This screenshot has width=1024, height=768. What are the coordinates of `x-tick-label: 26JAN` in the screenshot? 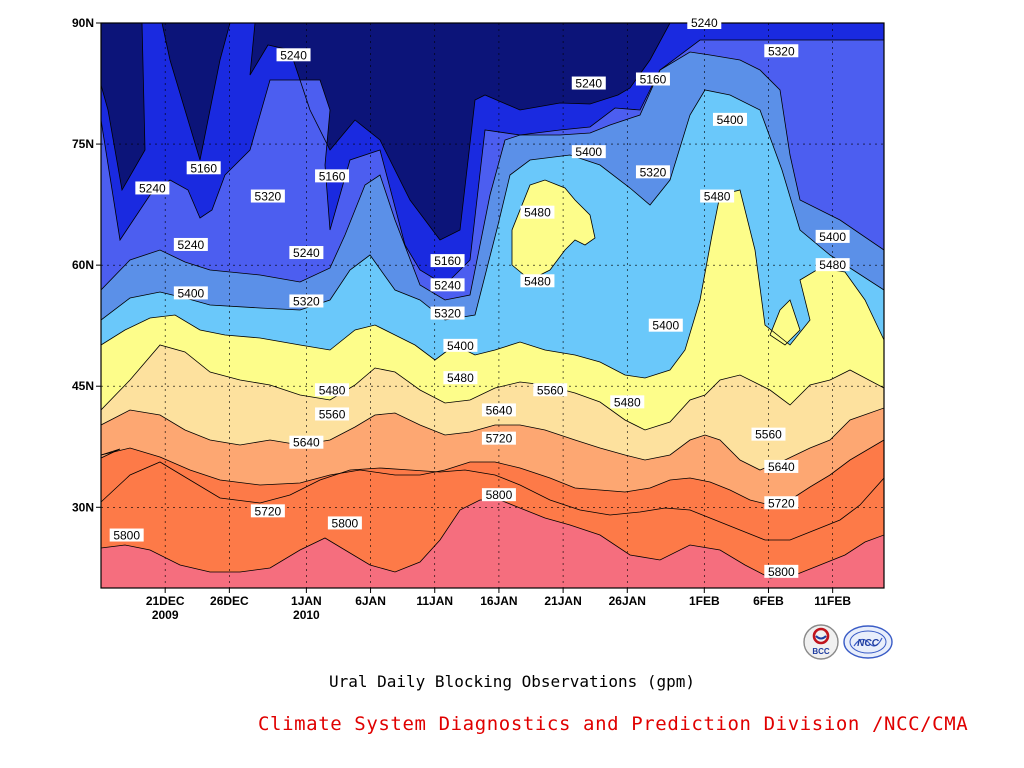 It's located at (627, 601).